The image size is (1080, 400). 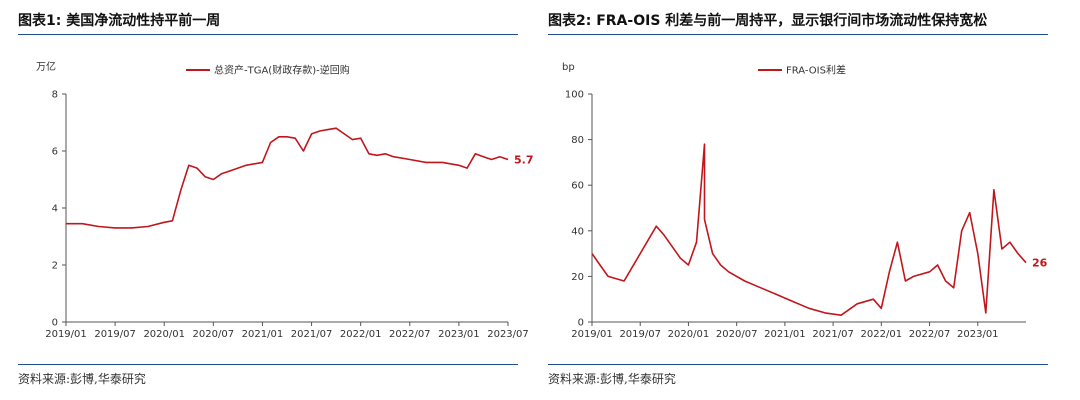 I want to click on y-tick-label: 8, so click(x=55, y=95).